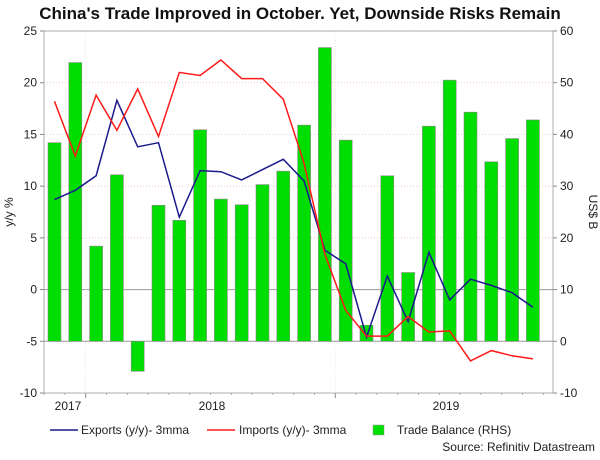  I want to click on y-right-tick-label: 40, so click(567, 134).